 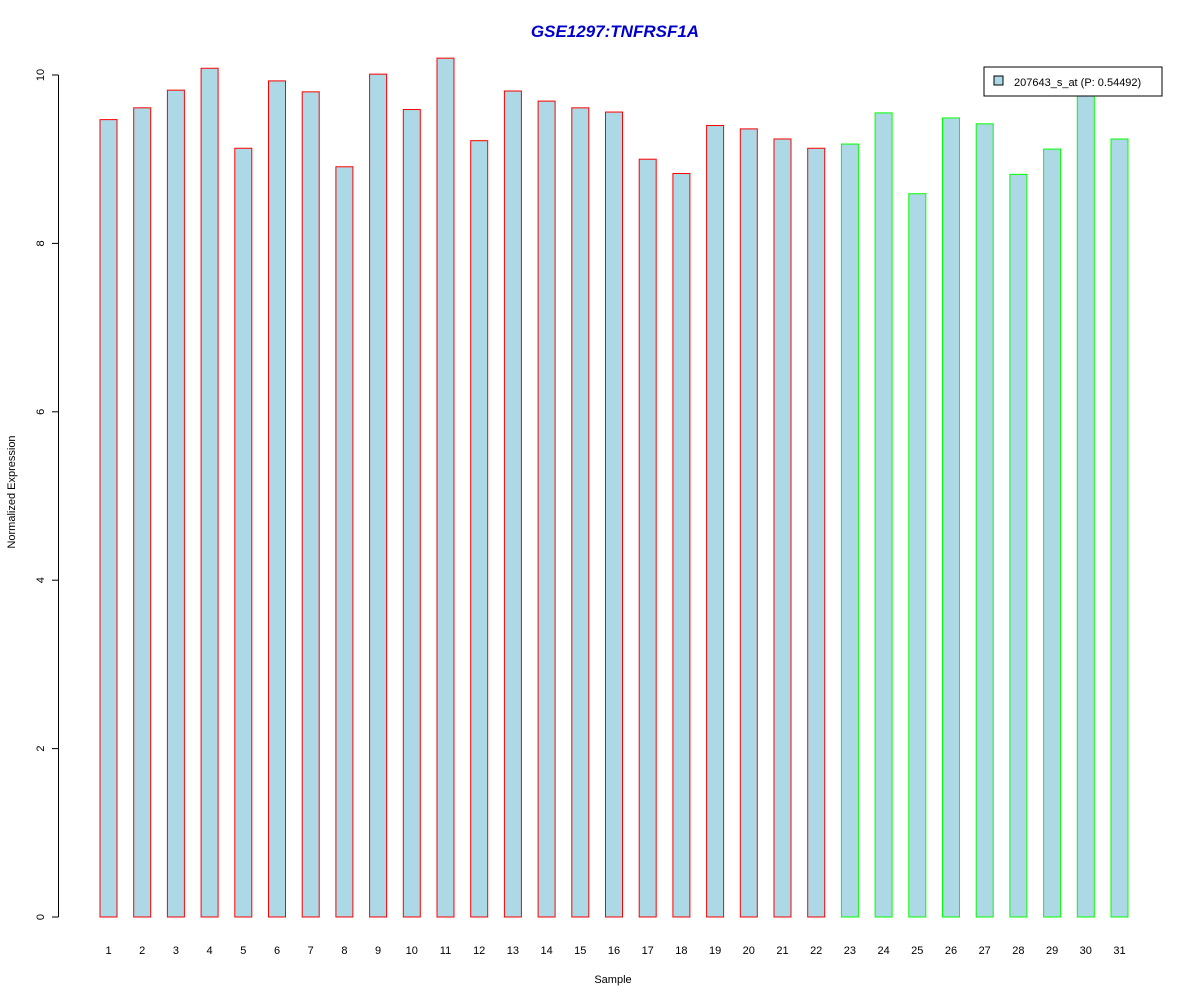 What do you see at coordinates (311, 951) in the screenshot?
I see `x-tick-label: 7` at bounding box center [311, 951].